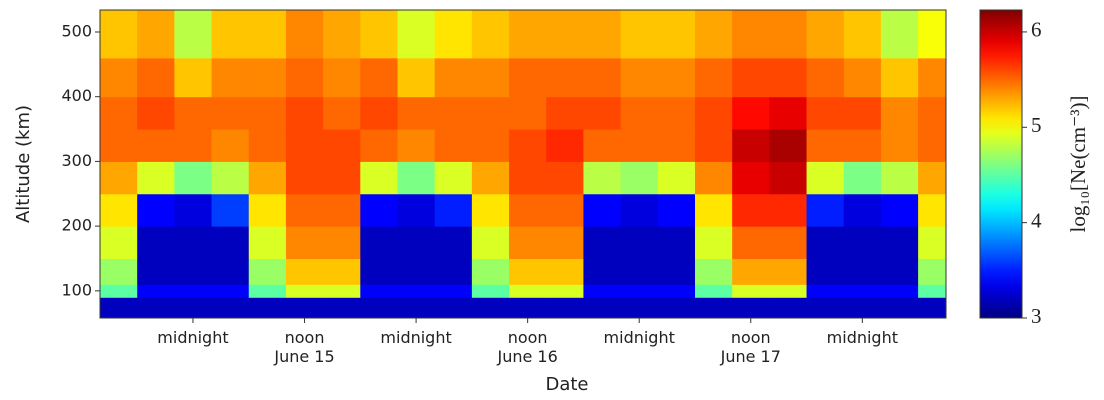 This screenshot has height=400, width=1104. Describe the element at coordinates (1036, 220) in the screenshot. I see `colorbar-tick-label: 4` at that location.